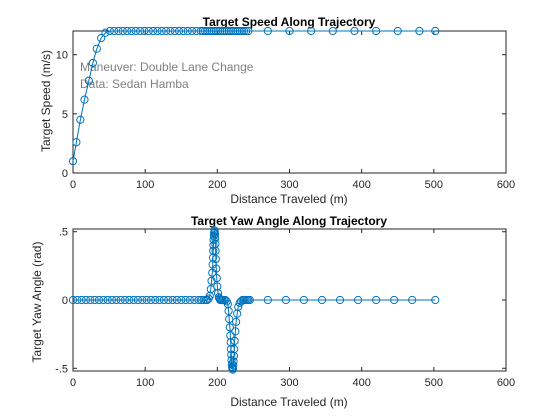 The height and width of the screenshot is (420, 560). I want to click on speed-x-tick-label: 200, so click(217, 185).